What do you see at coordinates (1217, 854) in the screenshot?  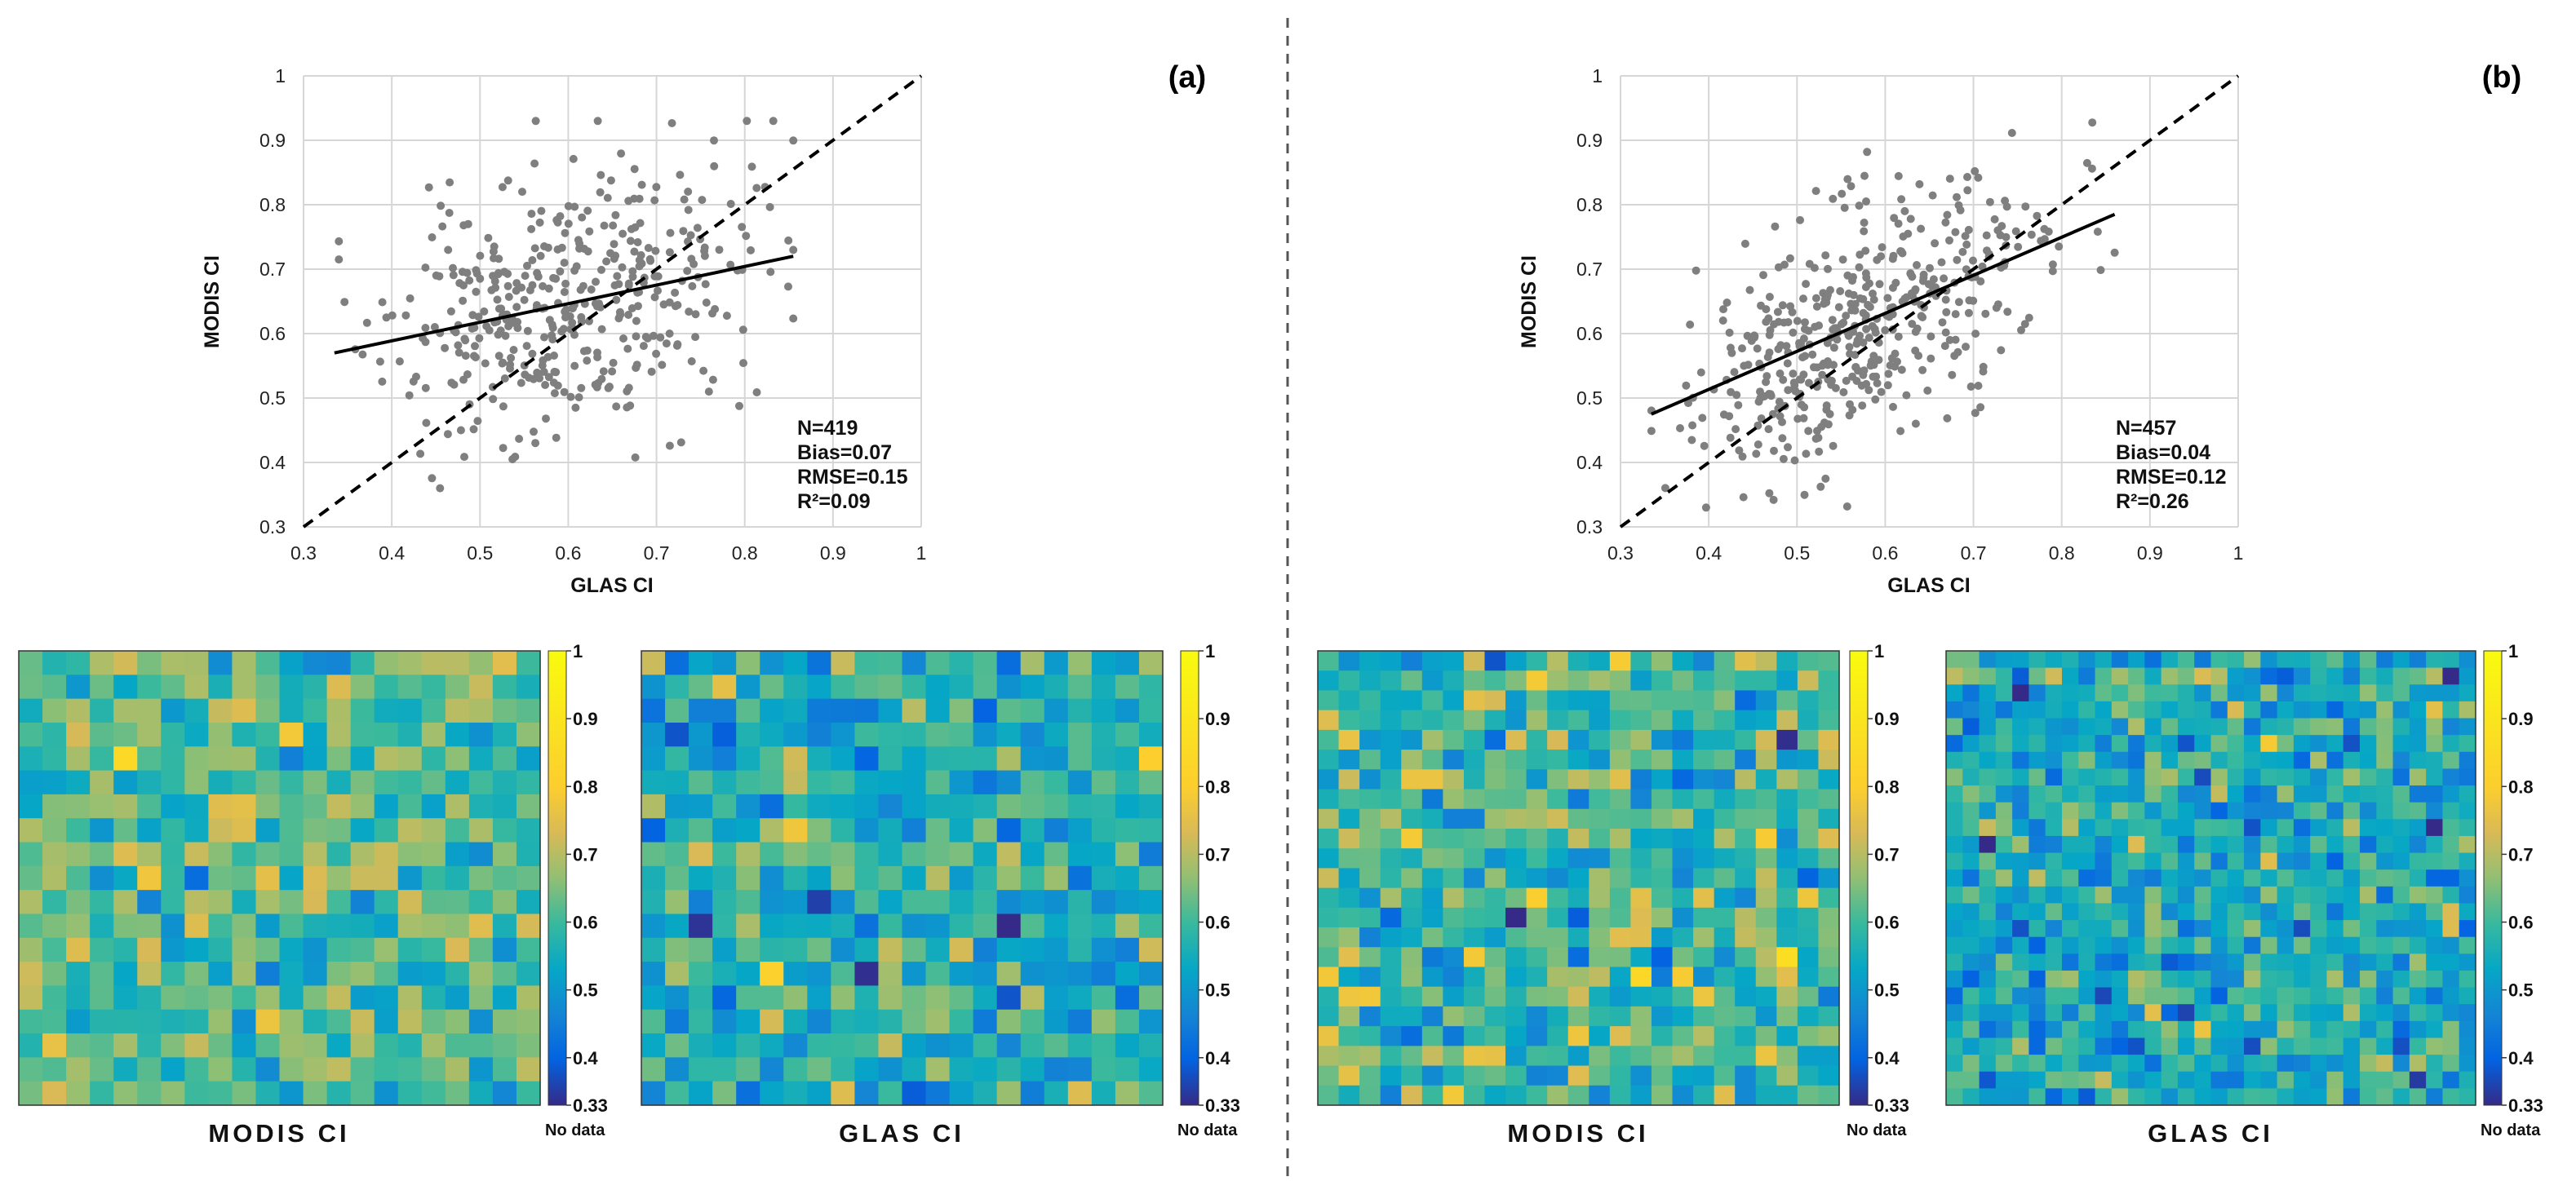 I see `colorbar-tick-label: 0.7` at bounding box center [1217, 854].